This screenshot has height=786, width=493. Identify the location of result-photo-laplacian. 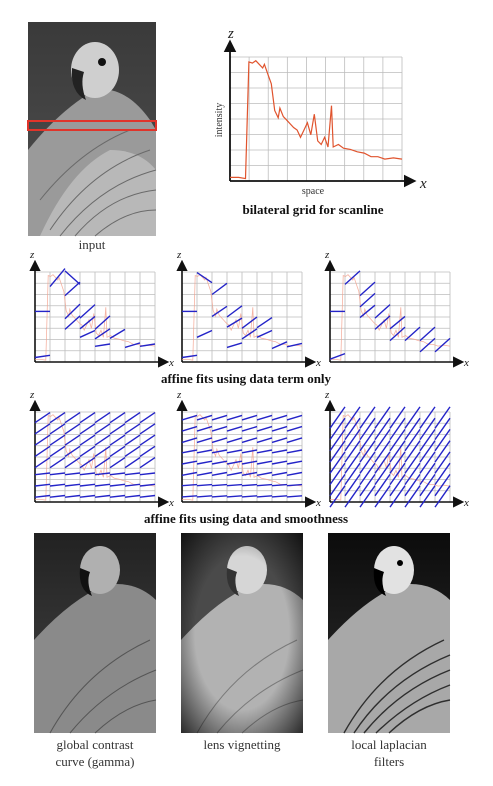
(389, 633).